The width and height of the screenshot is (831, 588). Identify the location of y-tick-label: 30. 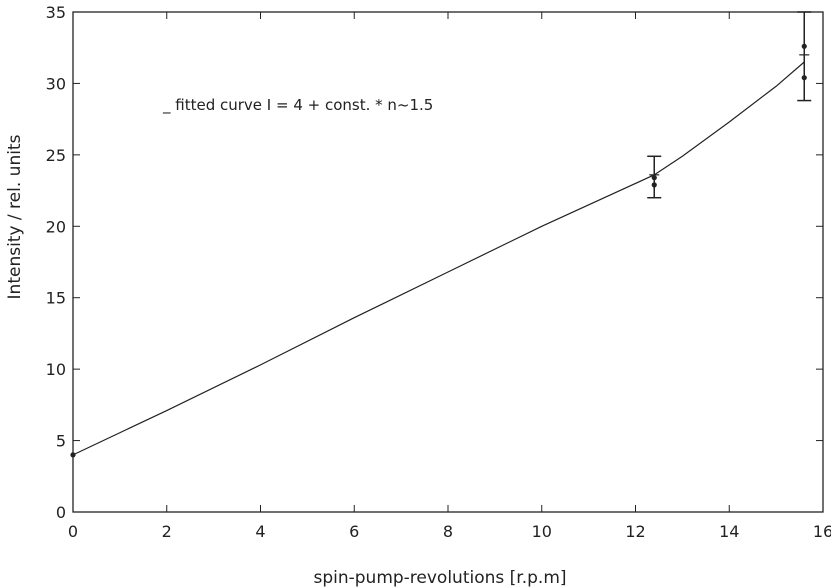
(56, 83).